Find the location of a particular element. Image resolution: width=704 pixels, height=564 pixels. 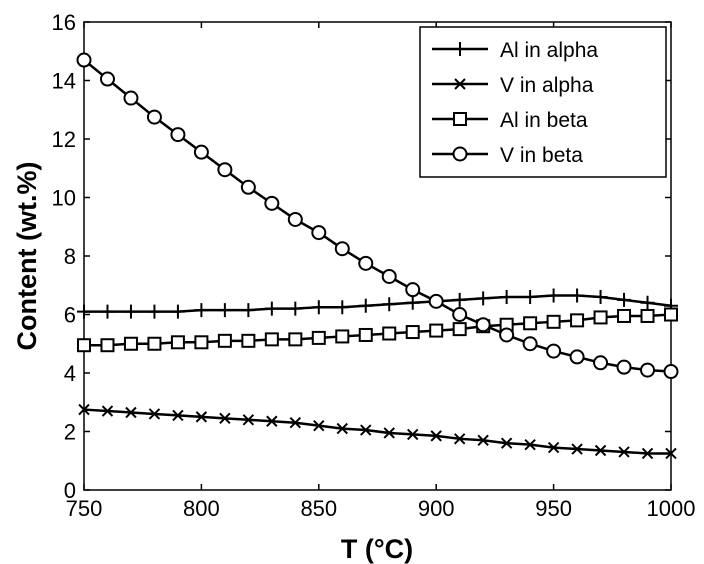

legend-label: Al in alpha is located at coordinates (549, 50).